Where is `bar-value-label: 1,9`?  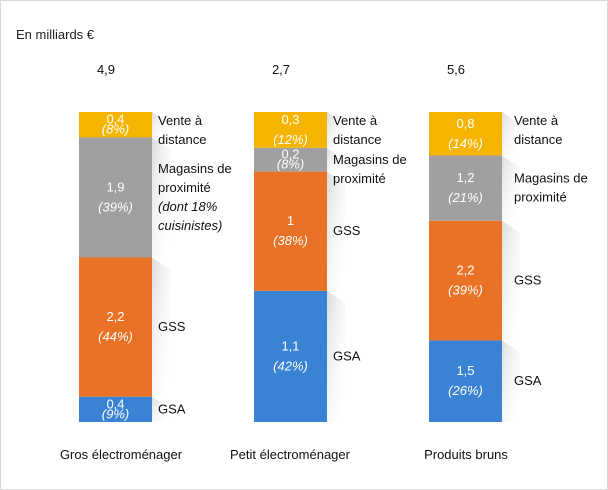 bar-value-label: 1,9 is located at coordinates (115, 186).